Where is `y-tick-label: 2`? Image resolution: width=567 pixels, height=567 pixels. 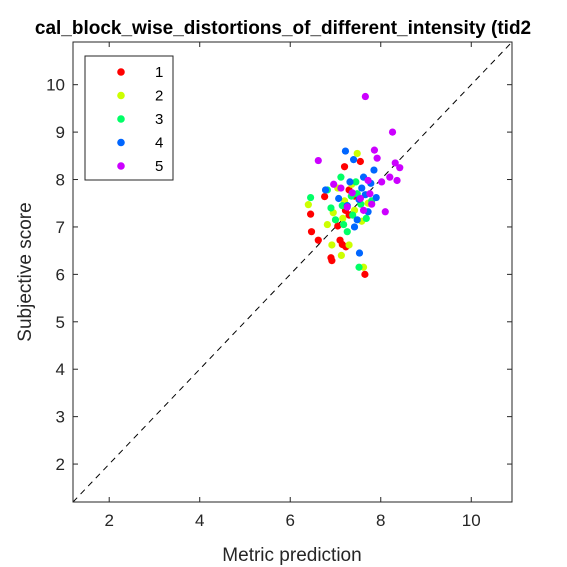 y-tick-label: 2 is located at coordinates (60, 464).